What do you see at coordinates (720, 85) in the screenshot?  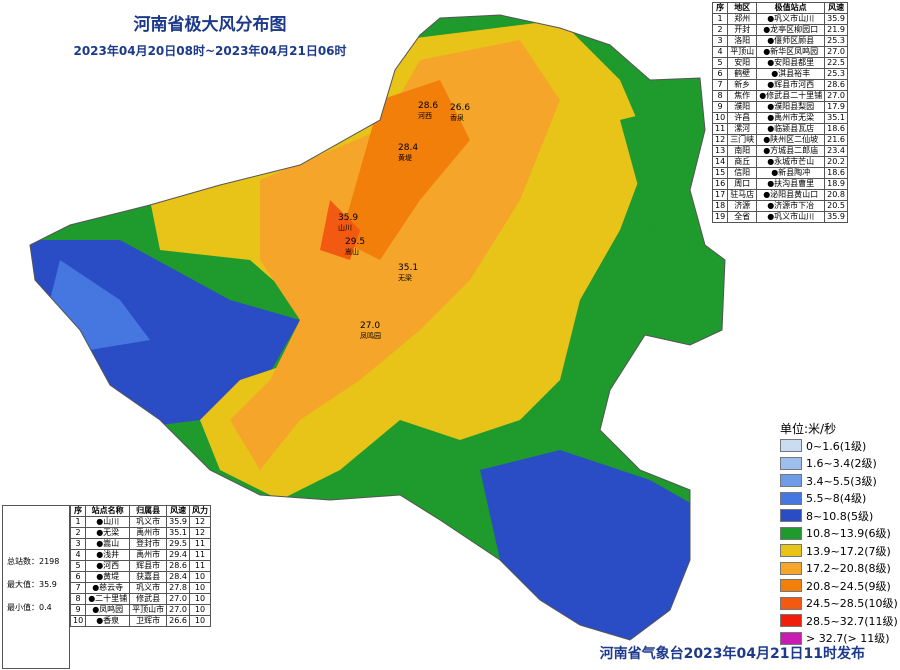 I see `cell: 7` at bounding box center [720, 85].